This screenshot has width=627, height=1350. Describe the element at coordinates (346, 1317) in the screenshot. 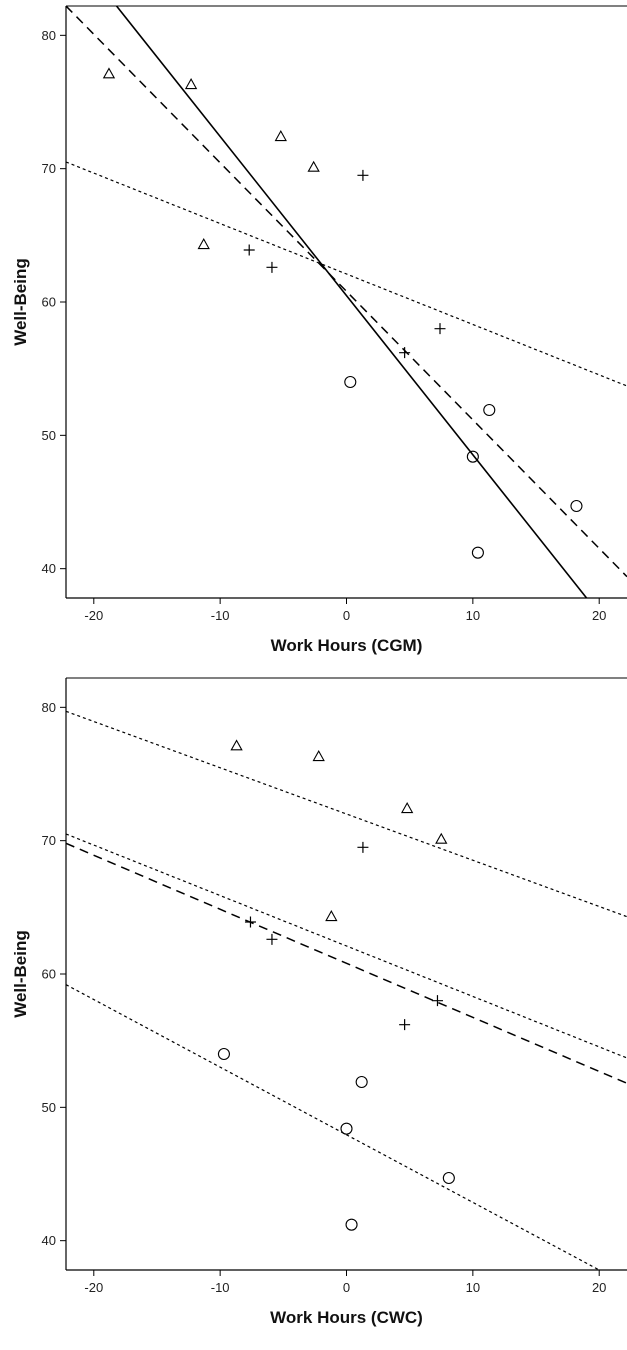

I see `x-axis-title: Work Hours (CWC)` at that location.